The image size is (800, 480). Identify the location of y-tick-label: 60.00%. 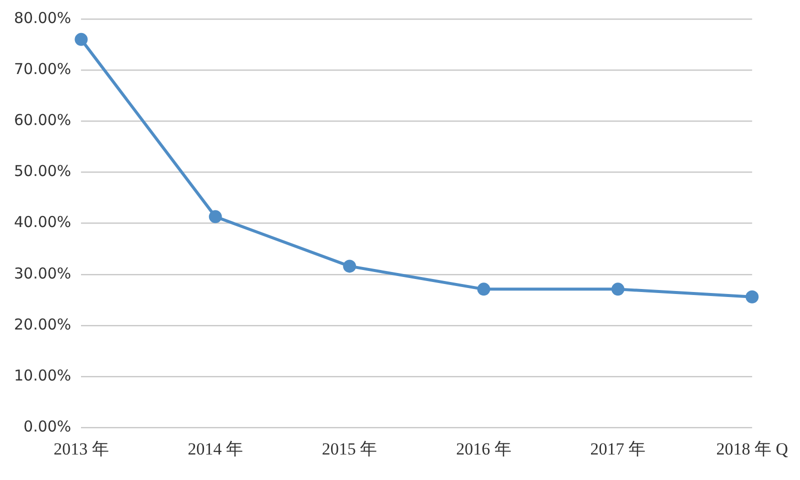
(43, 120).